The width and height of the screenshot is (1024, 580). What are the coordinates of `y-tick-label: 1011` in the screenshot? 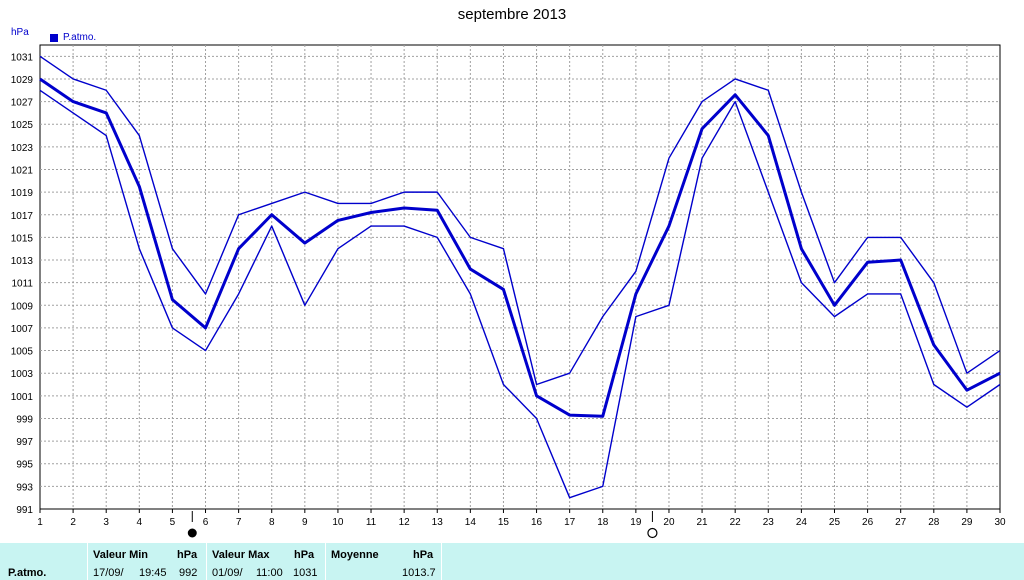 It's located at (22, 284).